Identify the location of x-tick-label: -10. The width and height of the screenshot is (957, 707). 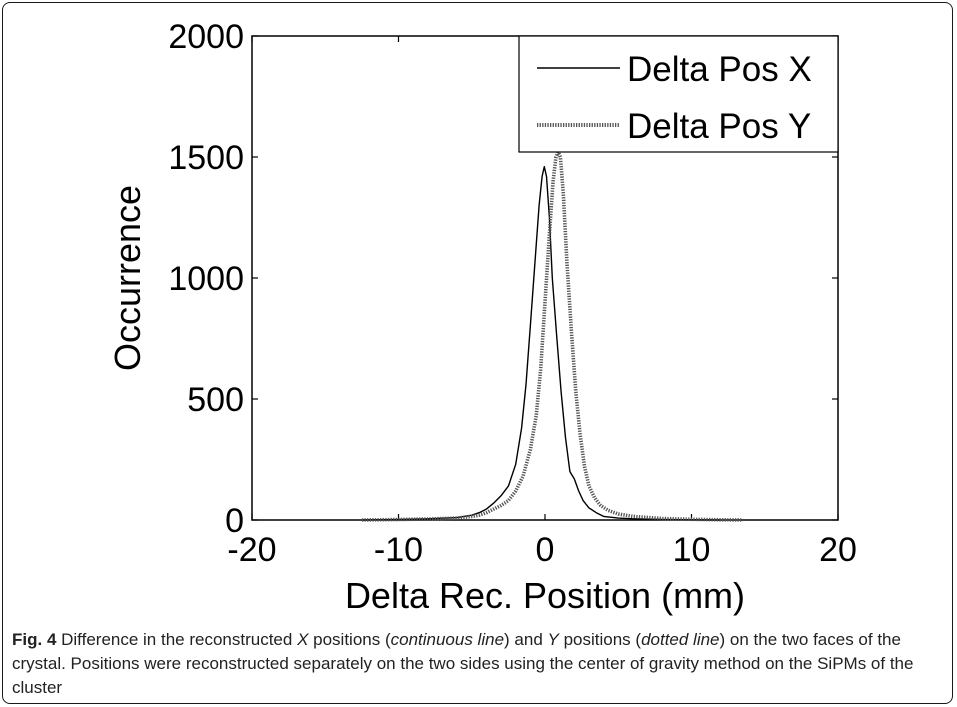
(398, 550).